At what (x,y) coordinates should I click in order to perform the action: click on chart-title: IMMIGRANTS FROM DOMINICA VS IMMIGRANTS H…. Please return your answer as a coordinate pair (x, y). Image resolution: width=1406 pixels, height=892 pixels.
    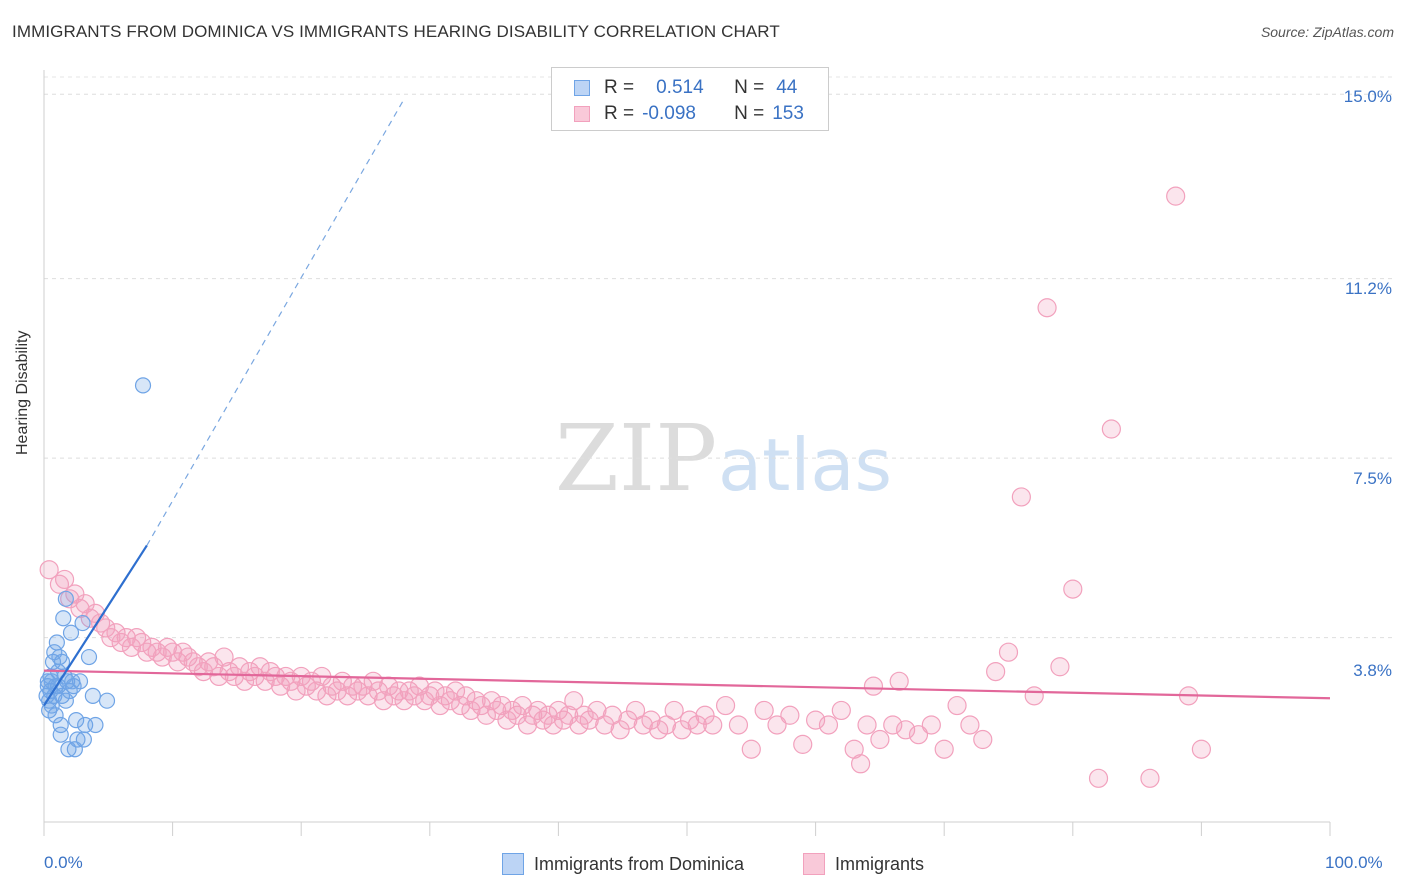
    Looking at the image, I should click on (396, 31).